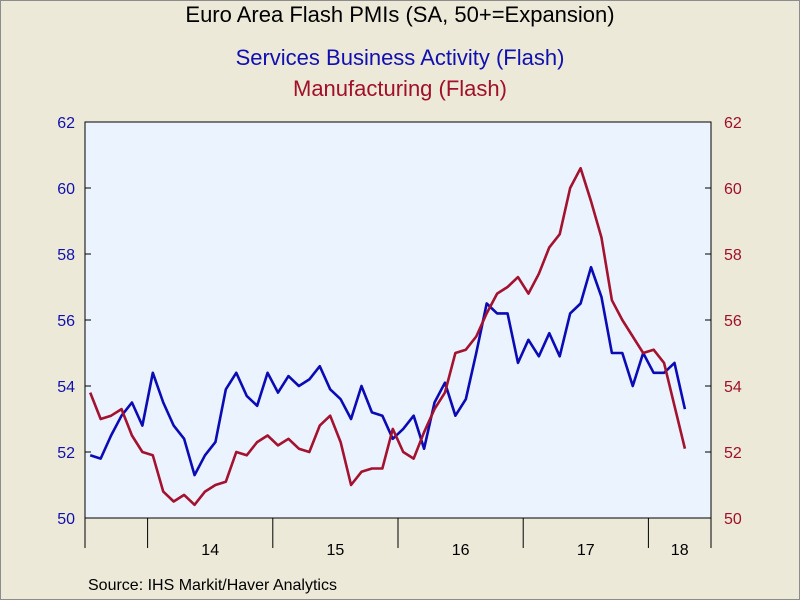 This screenshot has width=800, height=600. Describe the element at coordinates (400, 57) in the screenshot. I see `services-series-title: Services Business Activity (Flash)` at that location.